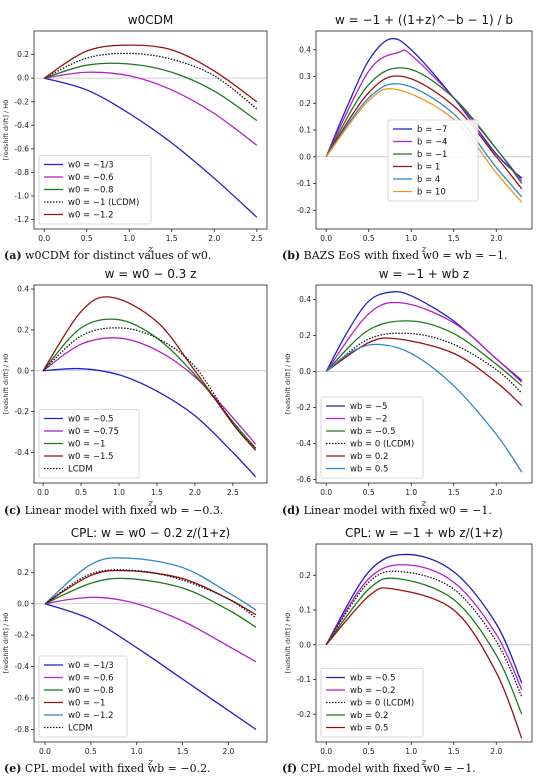 The width and height of the screenshot is (550, 781). What do you see at coordinates (290, 768) in the screenshot?
I see `caption-f-letter: (f)` at bounding box center [290, 768].